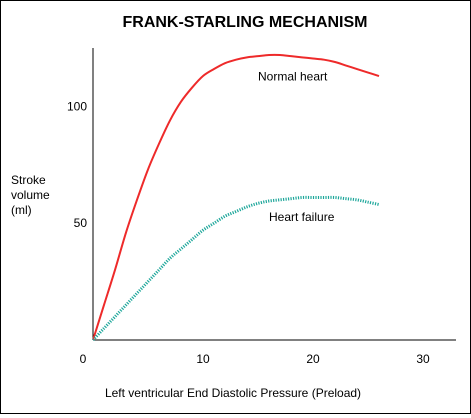 The image size is (471, 418). I want to click on y-axis-label-line-2: volume, so click(30, 195).